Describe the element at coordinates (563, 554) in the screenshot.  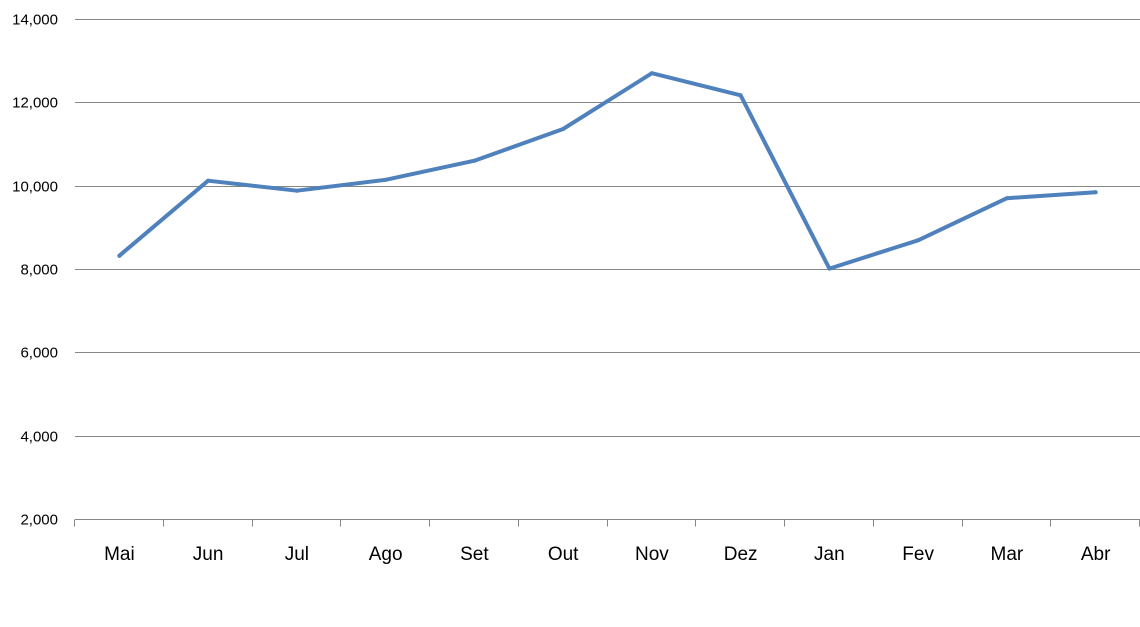
I see `x-tick-label: Out` at that location.